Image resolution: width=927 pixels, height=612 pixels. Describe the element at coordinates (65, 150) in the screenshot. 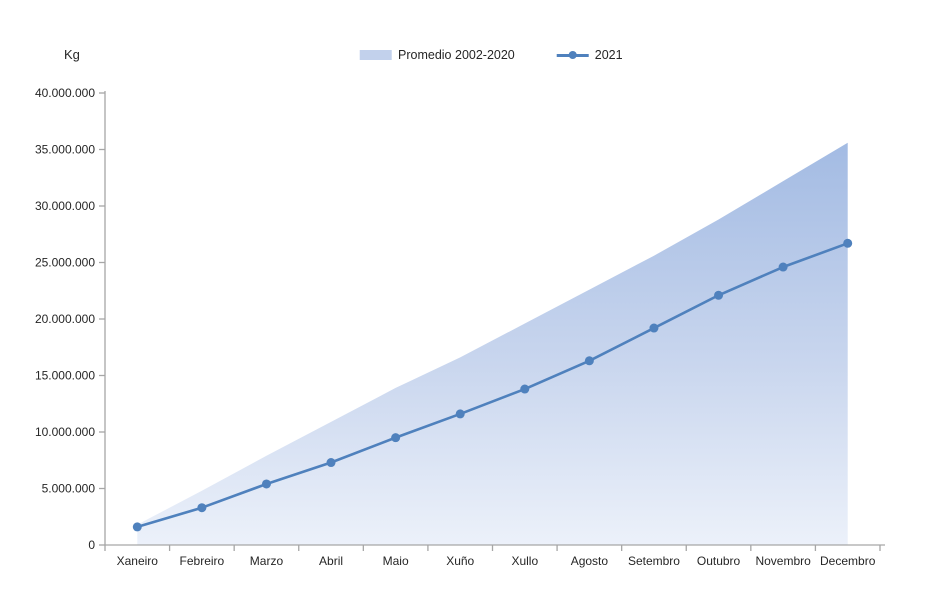

I see `y-tick-label: 35.000.000` at that location.